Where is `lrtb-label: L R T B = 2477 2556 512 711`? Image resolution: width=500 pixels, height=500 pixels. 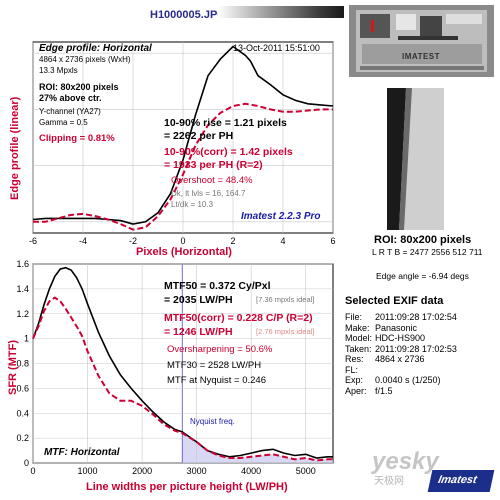 lrtb-label: L R T B = 2477 2556 512 711 is located at coordinates (427, 252).